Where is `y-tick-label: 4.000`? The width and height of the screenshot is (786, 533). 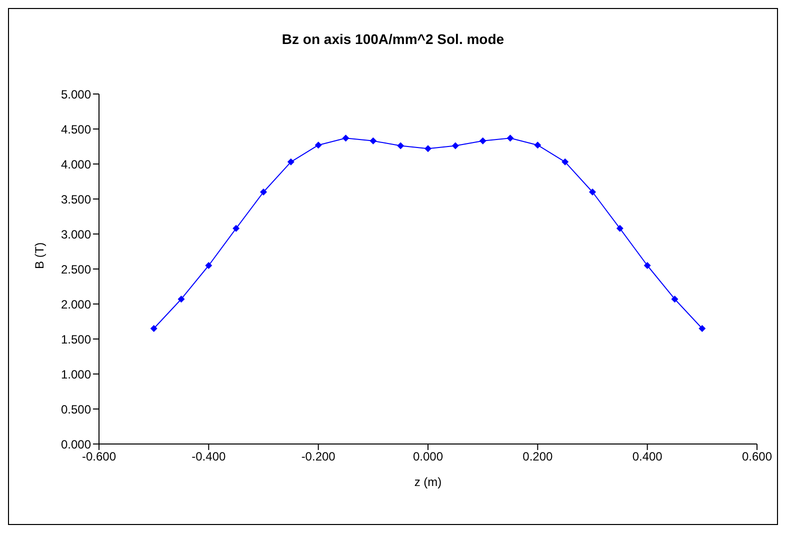
y-tick-label: 4.000 is located at coordinates (76, 164).